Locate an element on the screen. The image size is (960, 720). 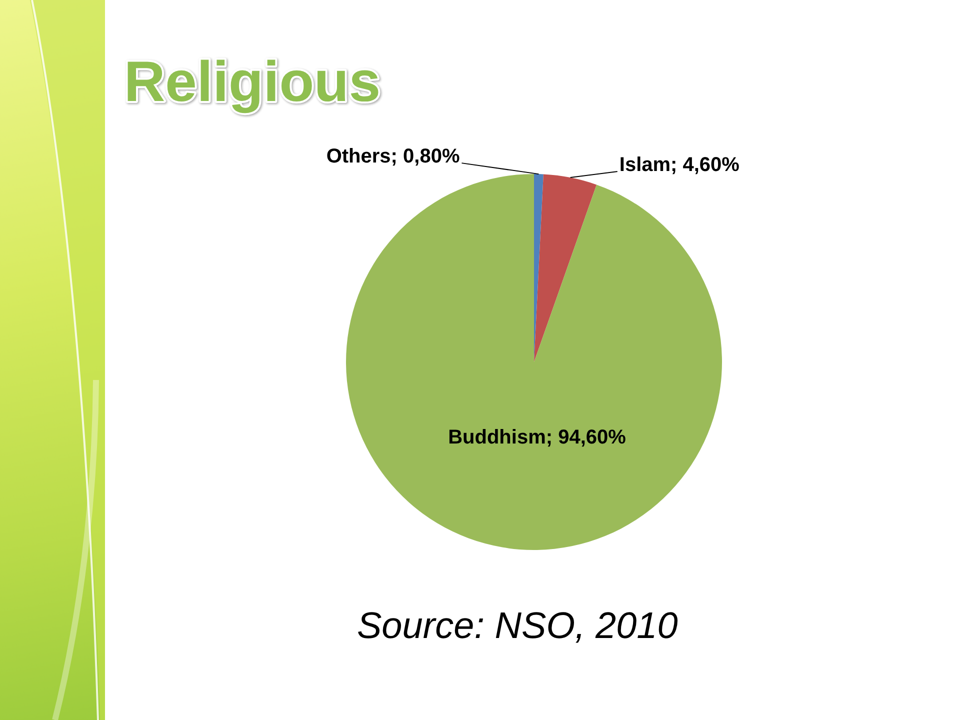
slice-label: Buddhism; 94,60% is located at coordinates (537, 437).